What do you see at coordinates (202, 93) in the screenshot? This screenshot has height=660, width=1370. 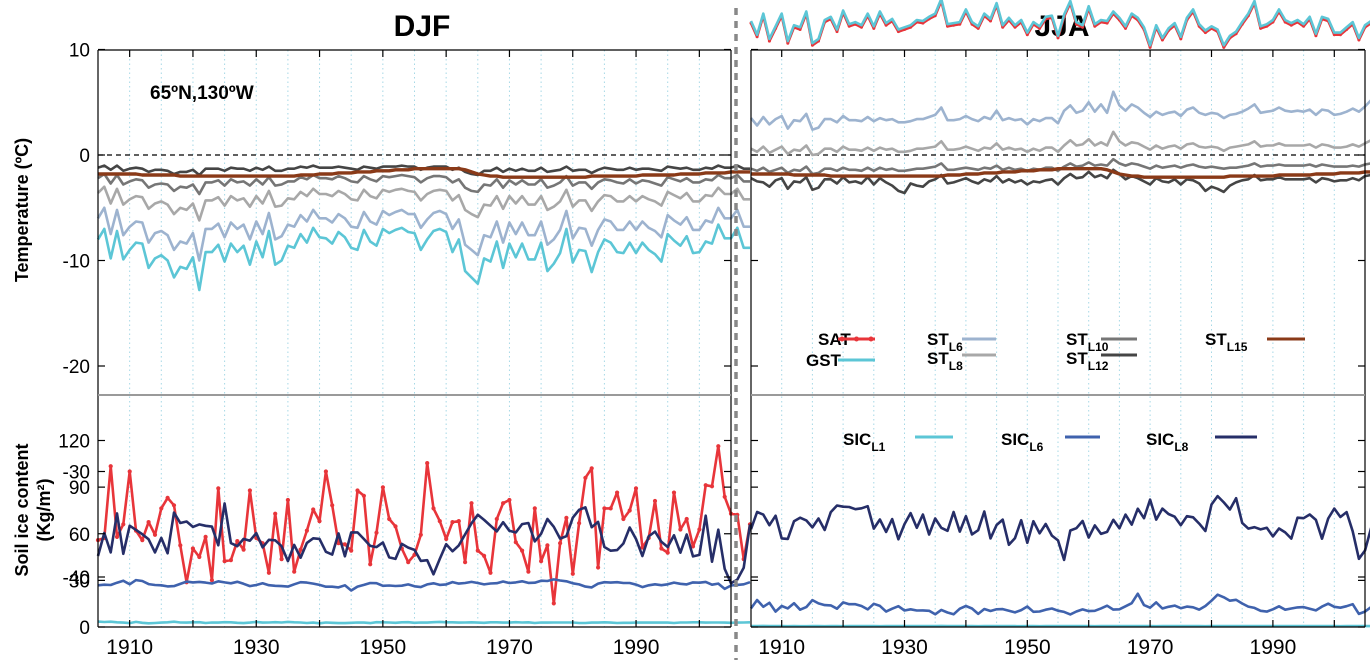 I see `location-annotation: 65ºN,130ºW` at bounding box center [202, 93].